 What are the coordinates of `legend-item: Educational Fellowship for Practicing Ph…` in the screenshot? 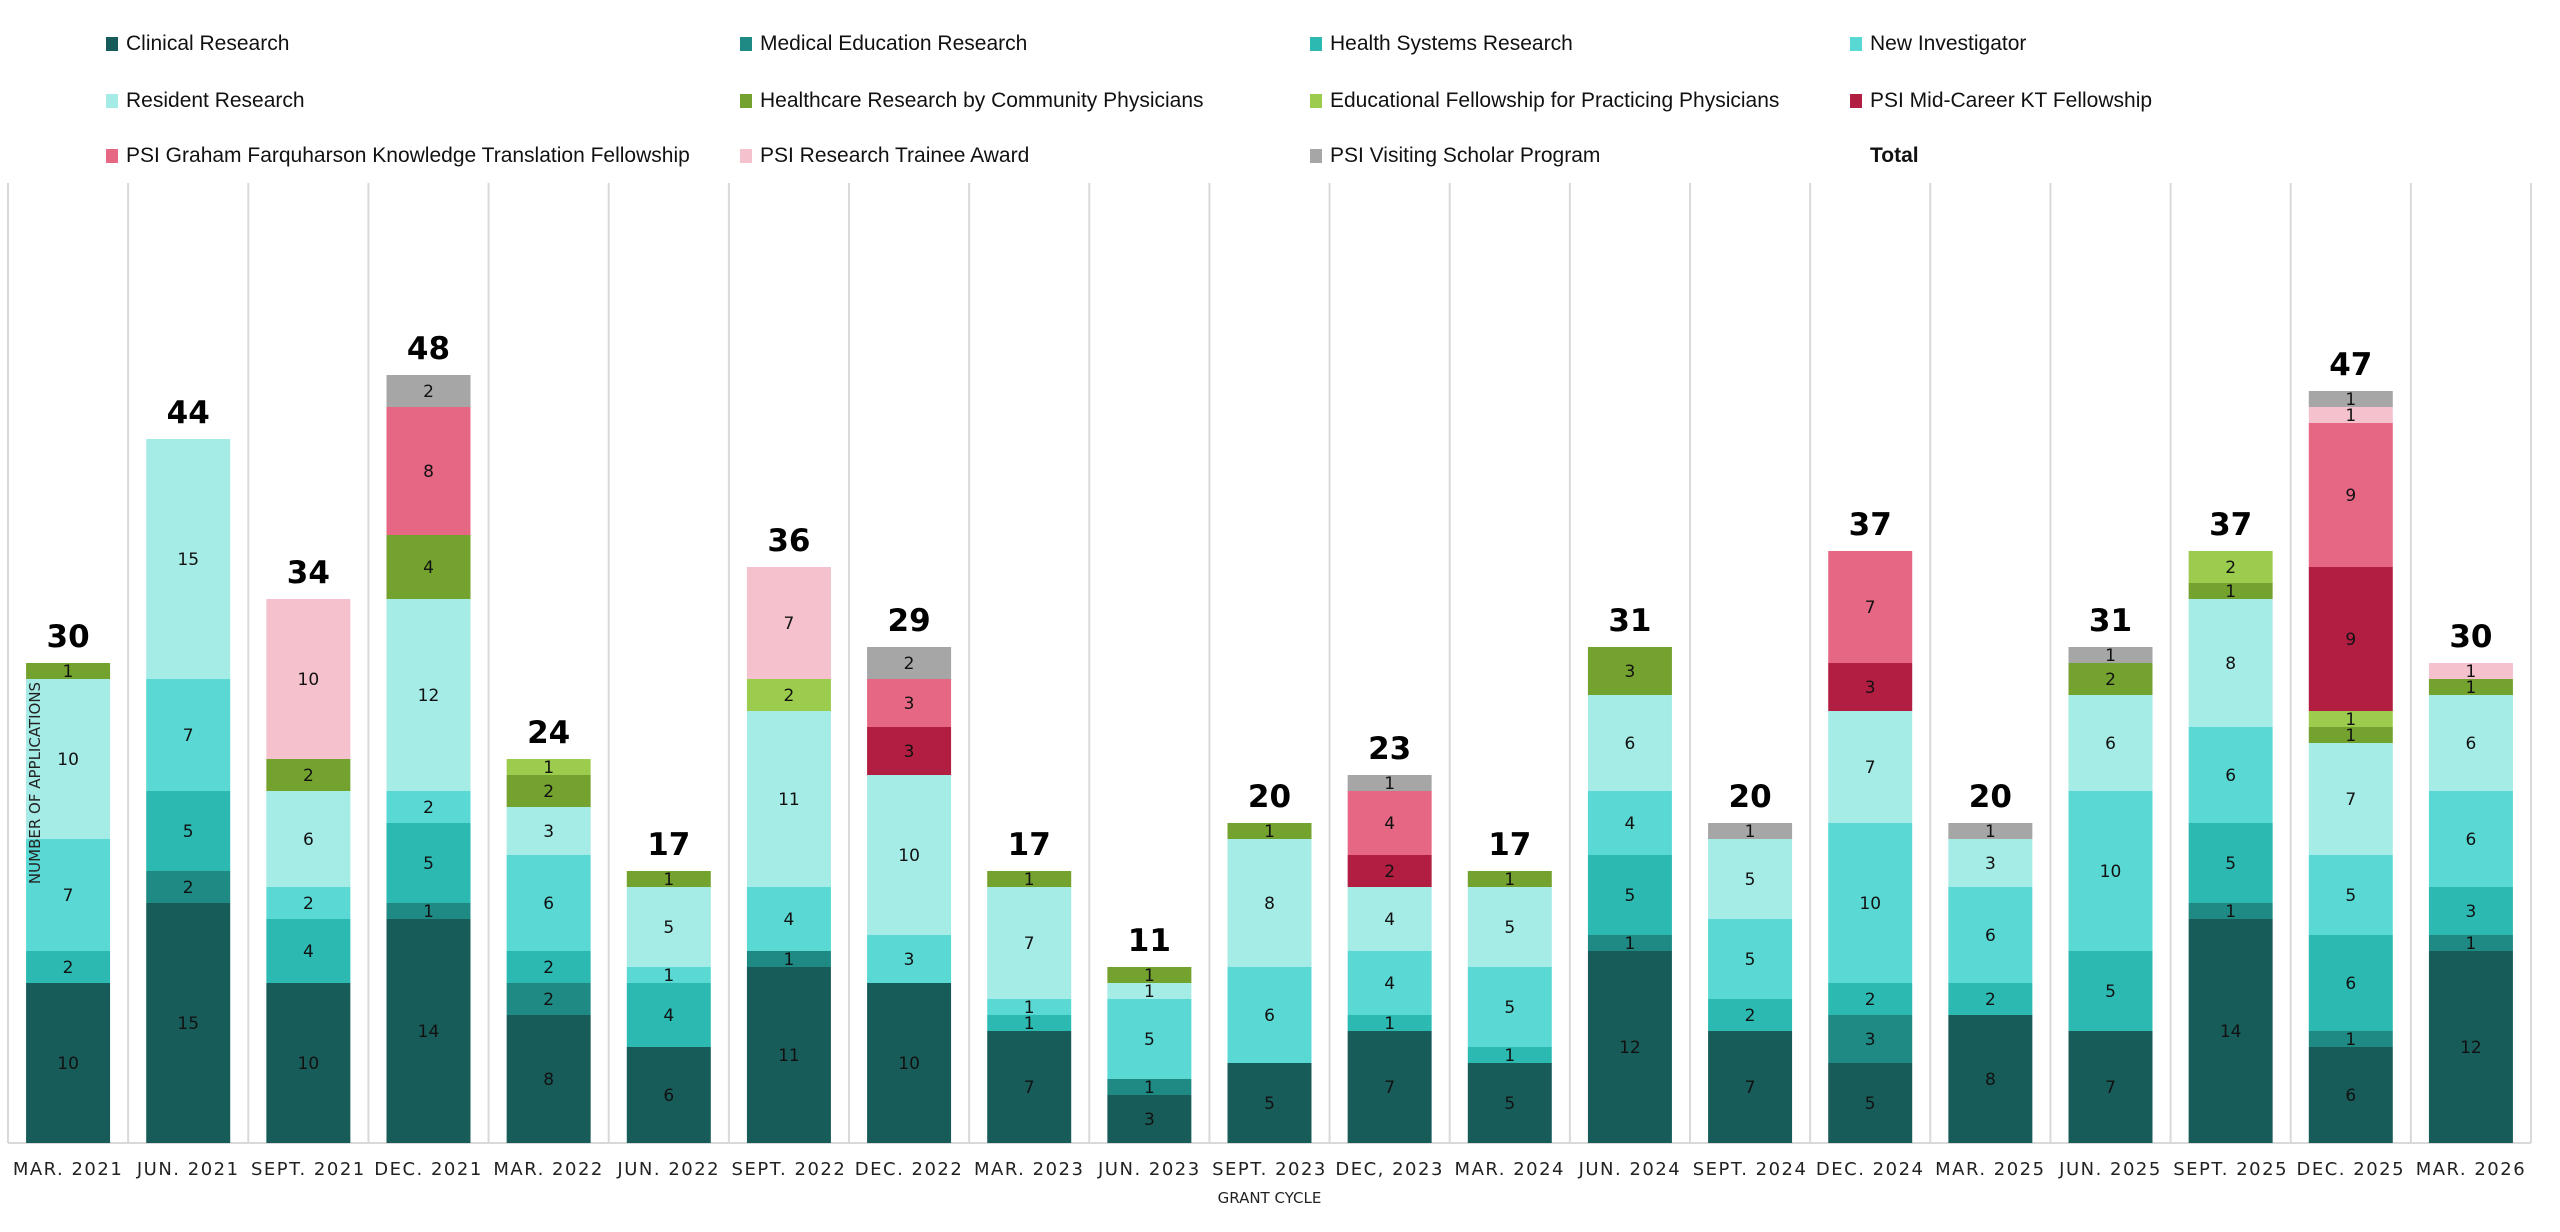 It's located at (1544, 101).